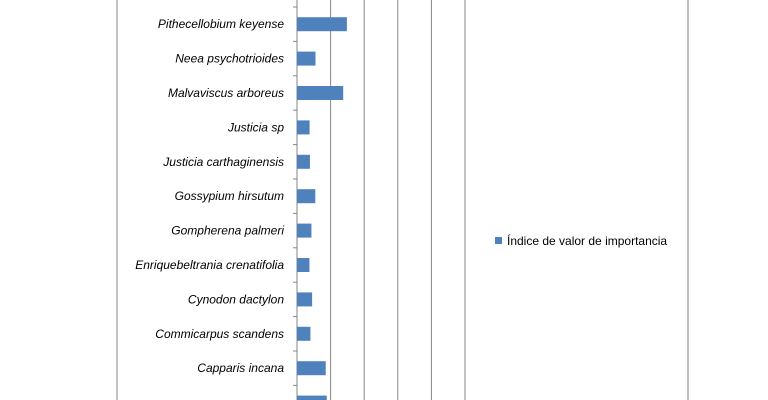 Image resolution: width=768 pixels, height=400 pixels. Describe the element at coordinates (219, 334) in the screenshot. I see `category-label: Commicarpus scandens` at that location.